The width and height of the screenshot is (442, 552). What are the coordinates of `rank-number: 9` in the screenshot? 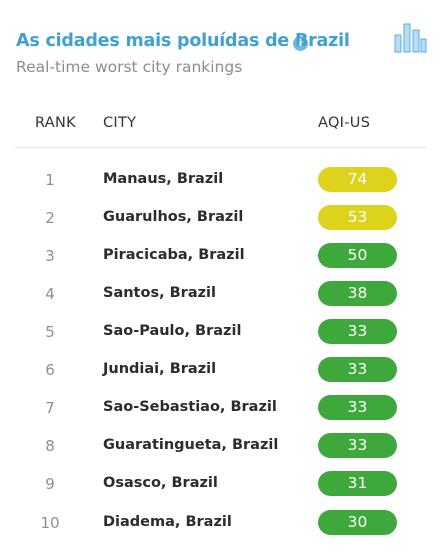 It's located at (50, 484).